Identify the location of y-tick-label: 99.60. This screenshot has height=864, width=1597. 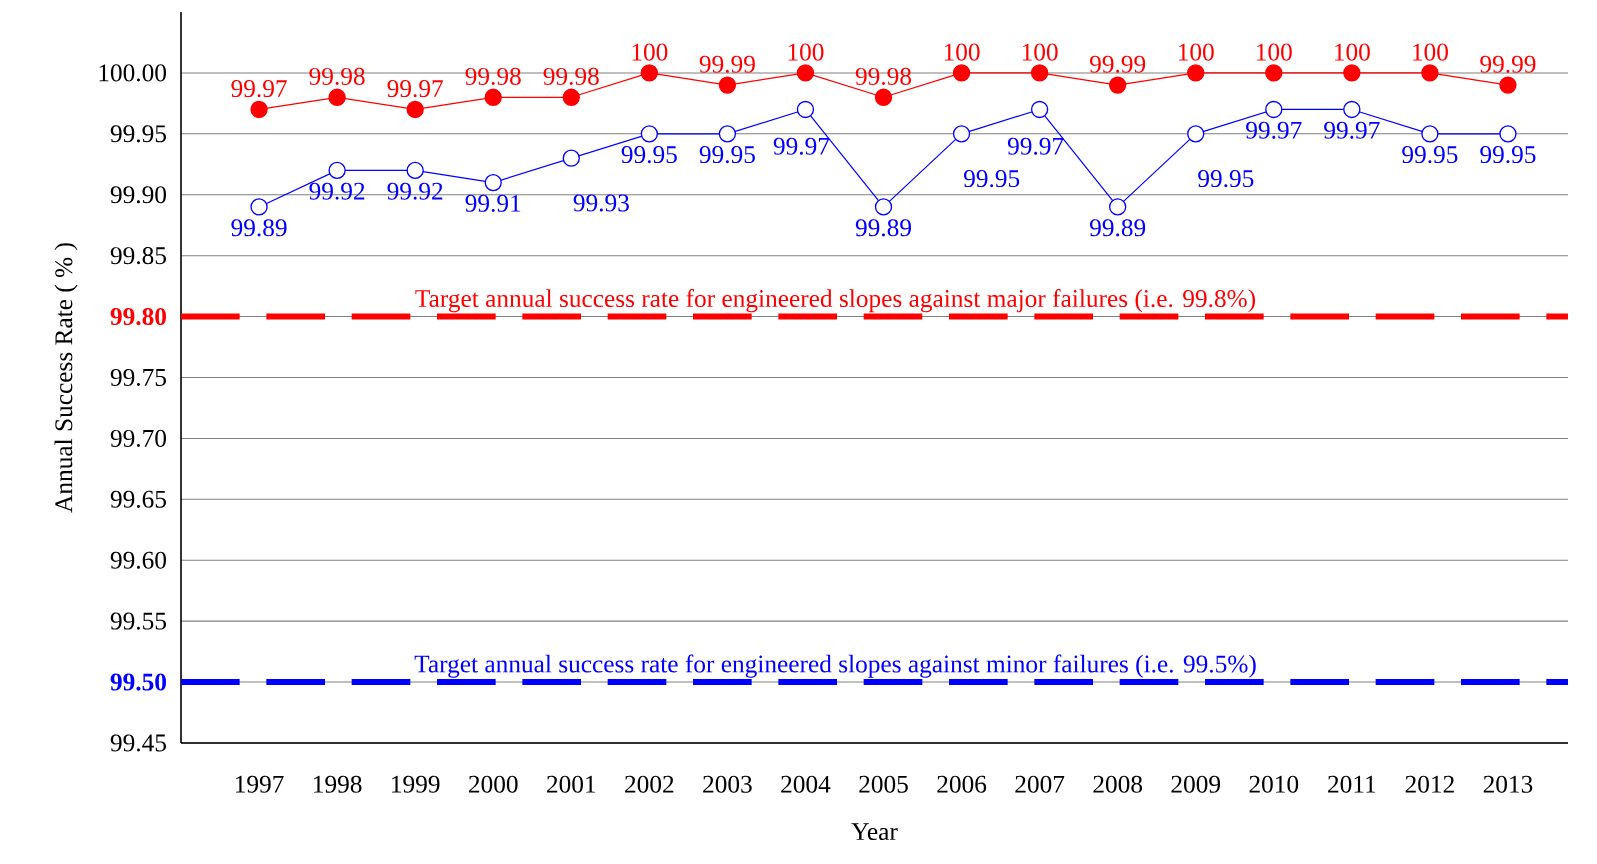
(138, 560).